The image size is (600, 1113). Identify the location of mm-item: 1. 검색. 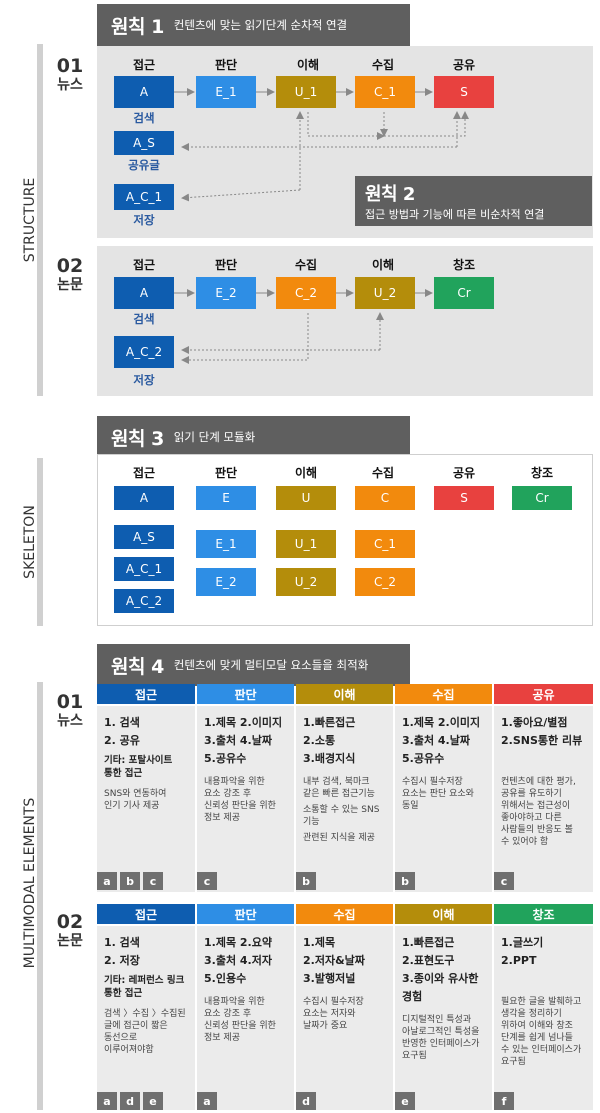
(122, 722).